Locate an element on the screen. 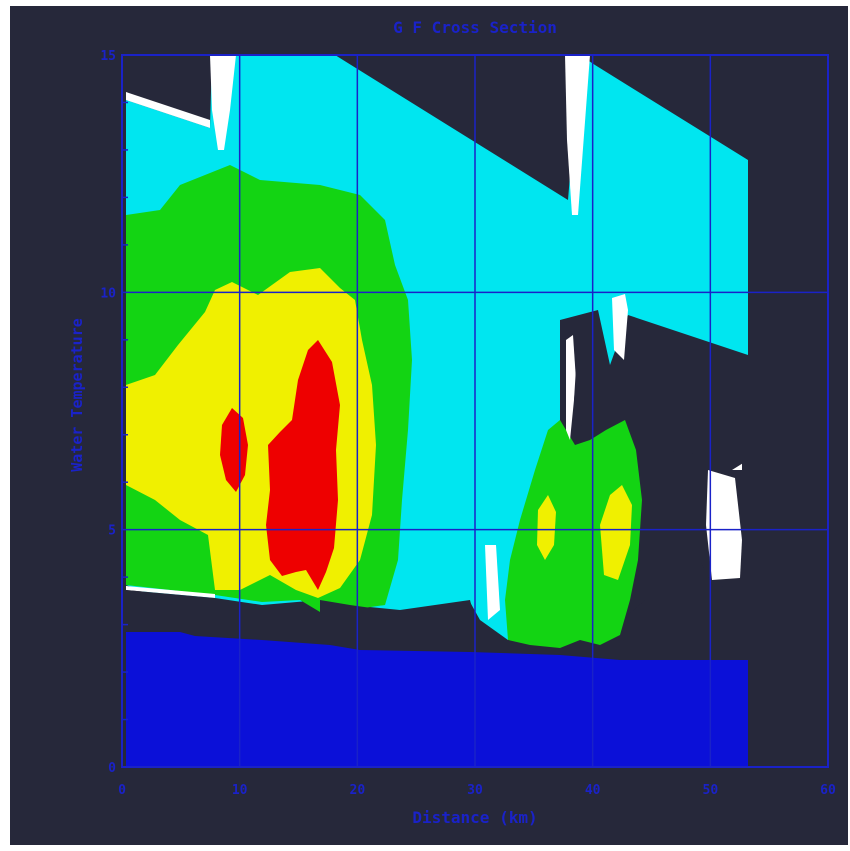  void-right-lower is located at coordinates (684, 605).